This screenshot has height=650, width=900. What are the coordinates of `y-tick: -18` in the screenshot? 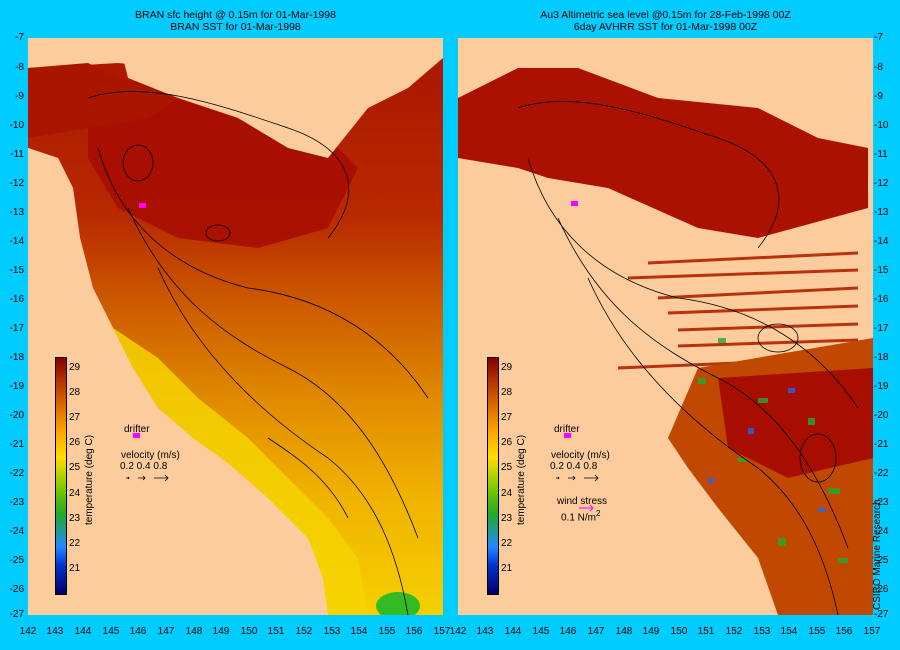 It's located at (881, 357).